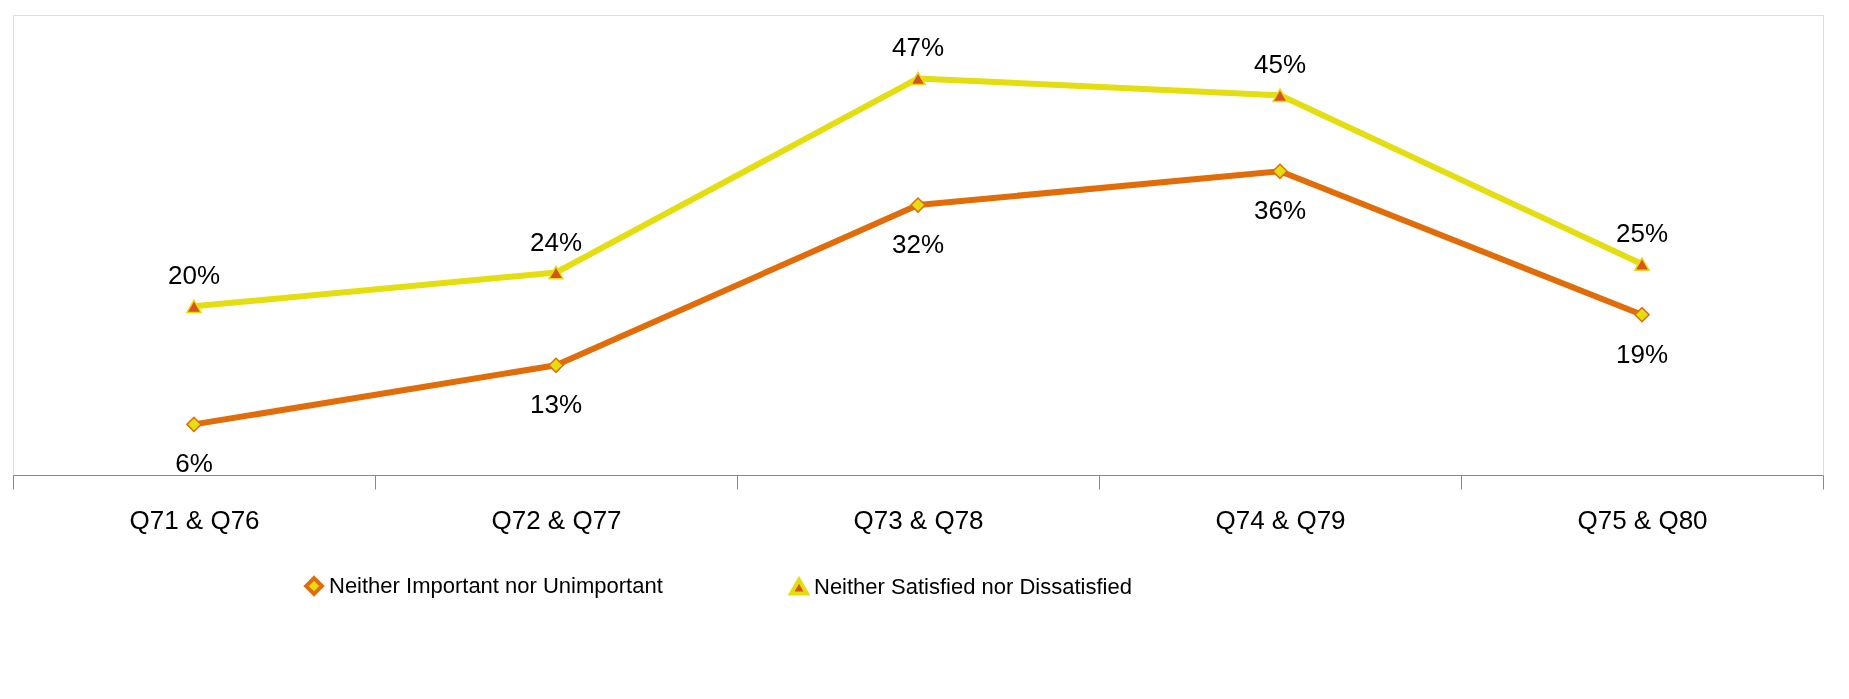 The width and height of the screenshot is (1849, 699). What do you see at coordinates (1280, 64) in the screenshot?
I see `data-label: 45%` at bounding box center [1280, 64].